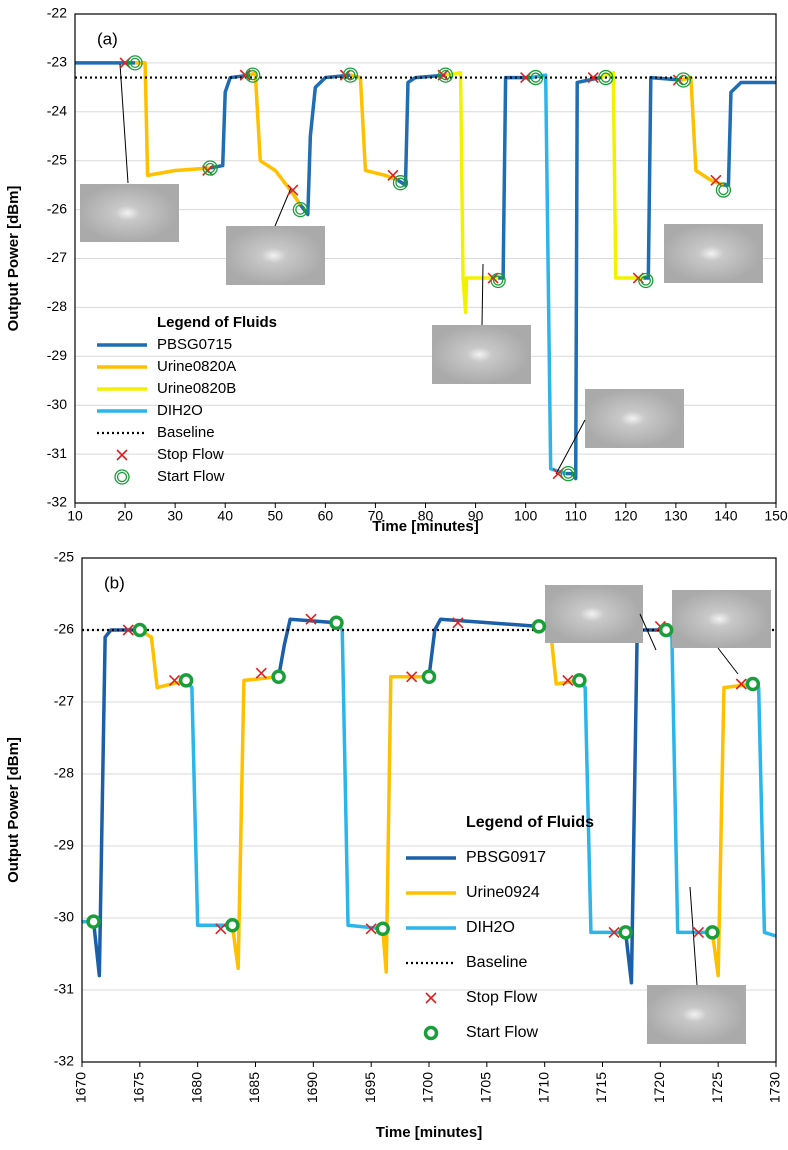  Describe the element at coordinates (114, 582) in the screenshot. I see `panel-label: (b)` at that location.